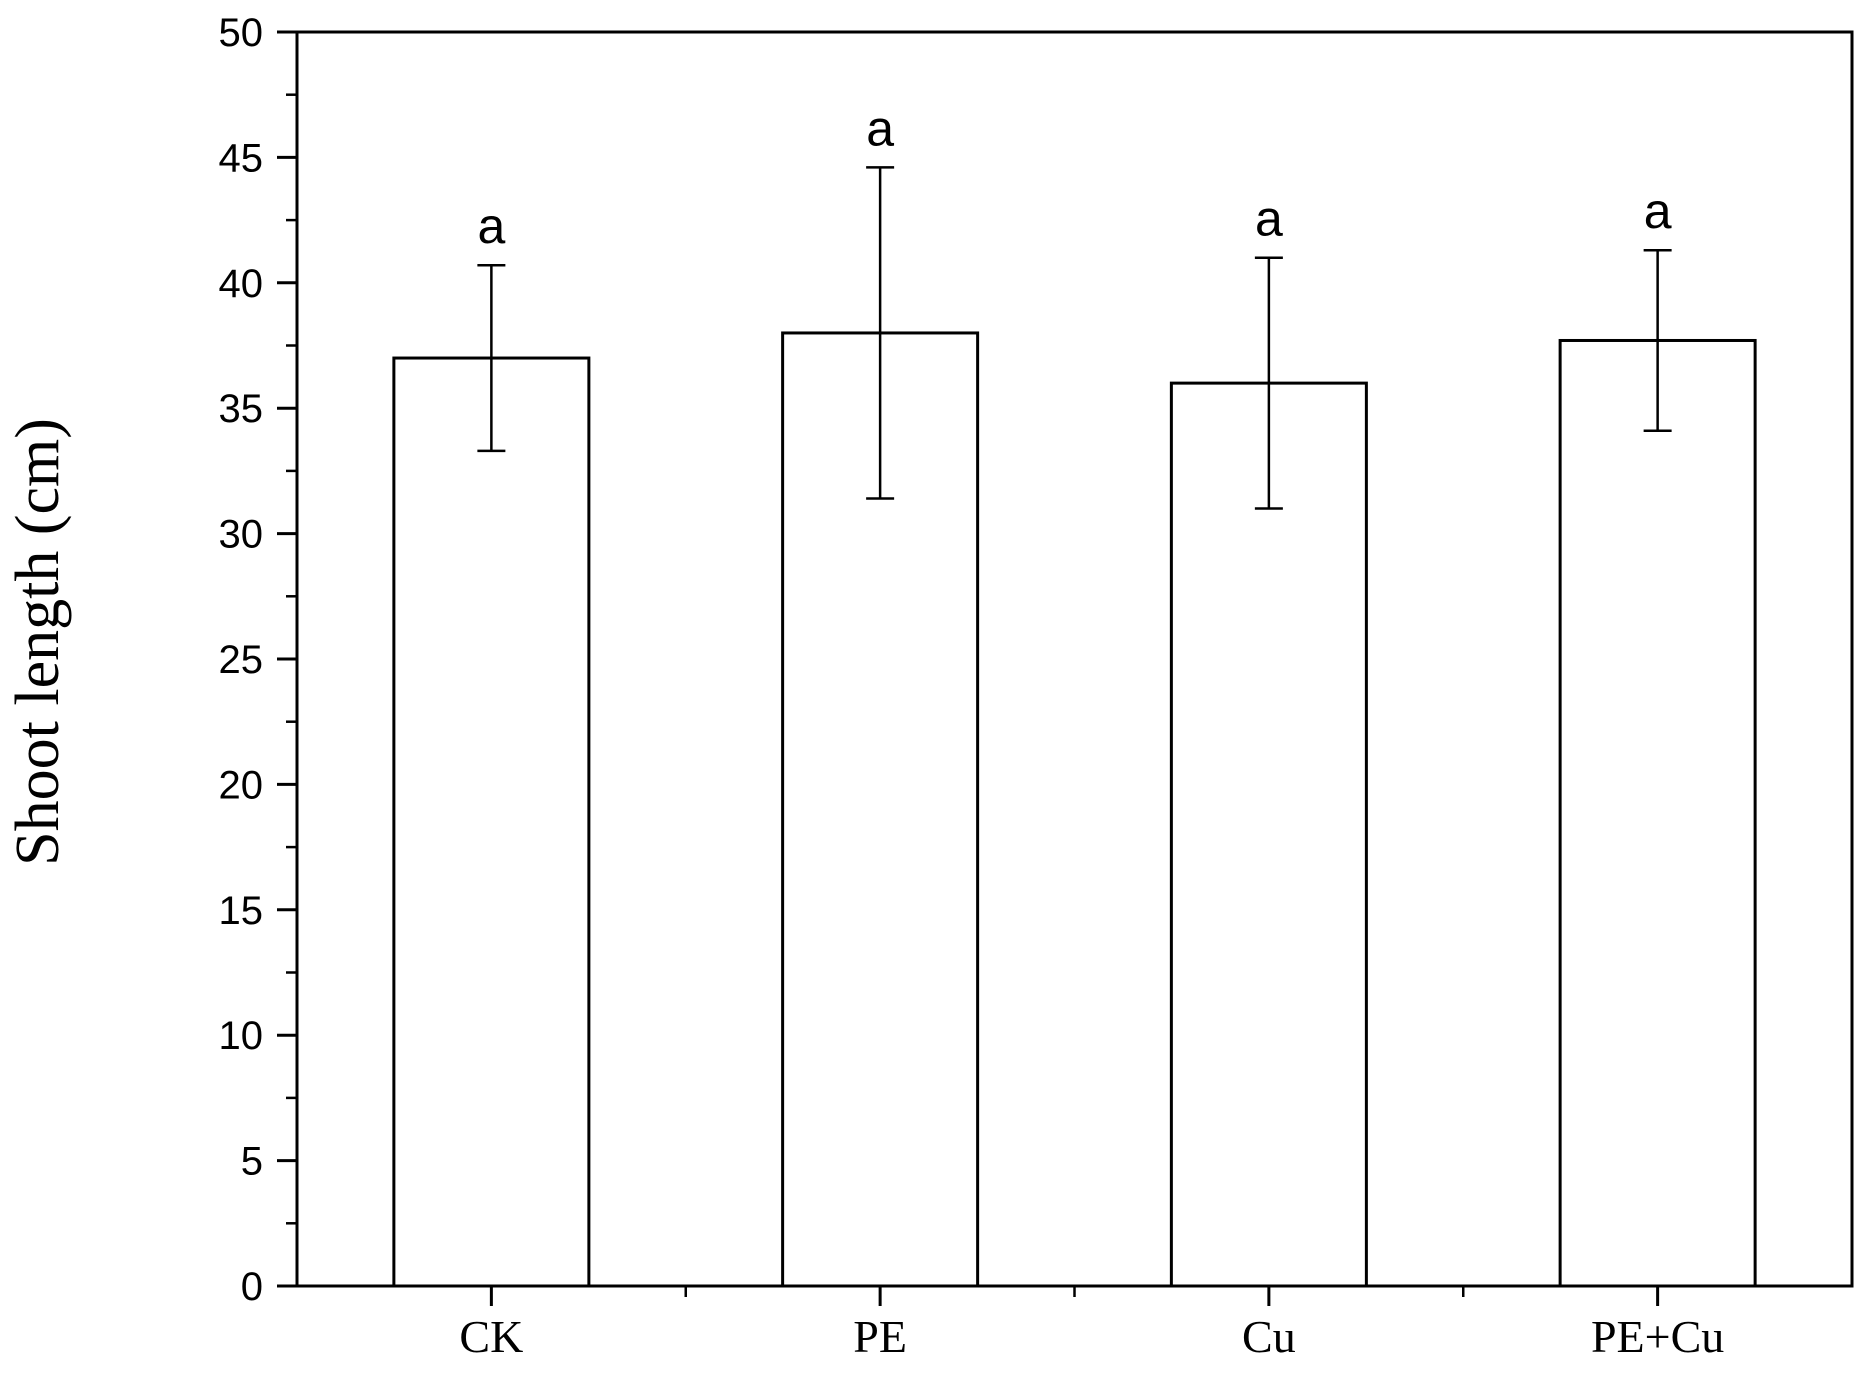 The height and width of the screenshot is (1382, 1861). I want to click on y-tick-label: 45, so click(241, 158).